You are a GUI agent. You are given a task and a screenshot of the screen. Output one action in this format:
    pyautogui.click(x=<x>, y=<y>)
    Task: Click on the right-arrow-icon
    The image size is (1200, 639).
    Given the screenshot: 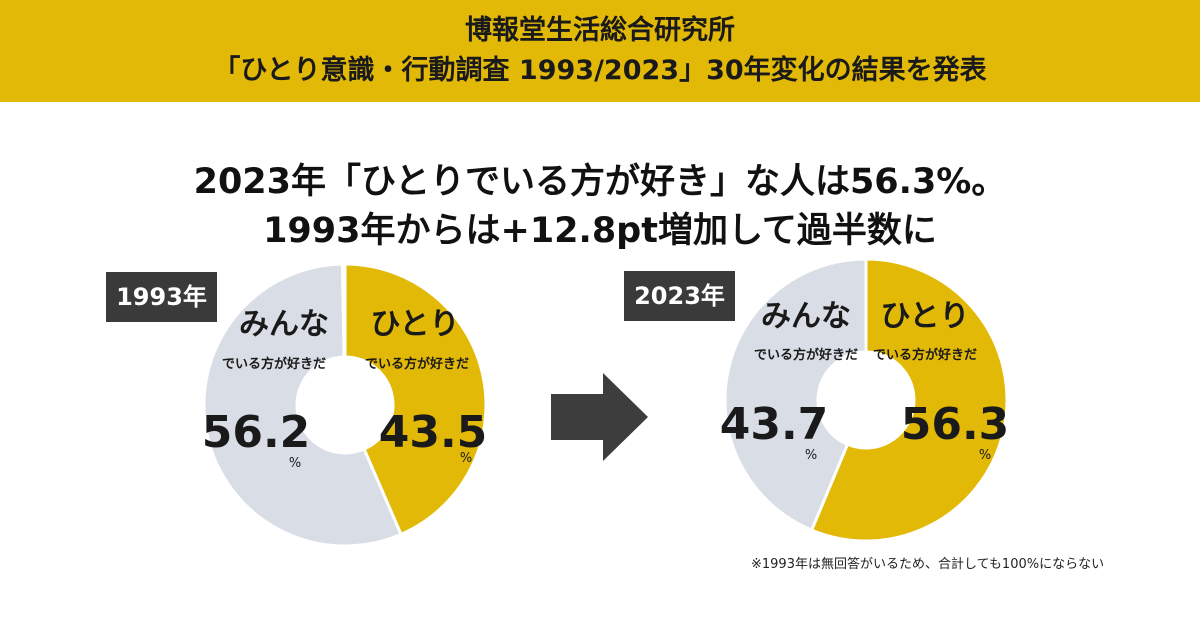 What is the action you would take?
    pyautogui.click(x=599, y=417)
    